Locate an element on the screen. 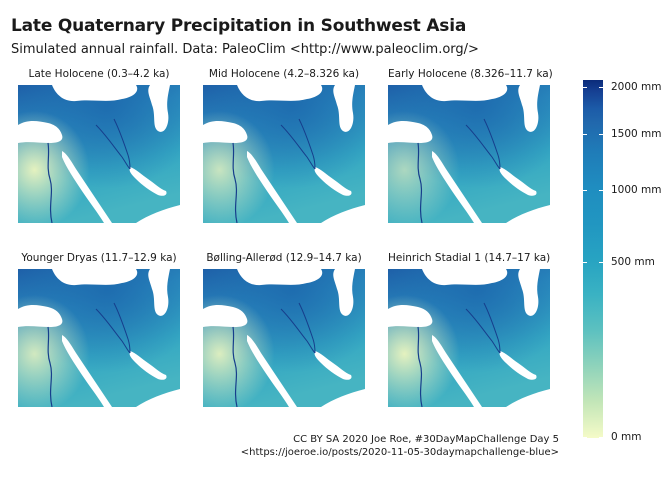  panel-title: Late Holocene (0.3–4.2 ka) is located at coordinates (99, 74).